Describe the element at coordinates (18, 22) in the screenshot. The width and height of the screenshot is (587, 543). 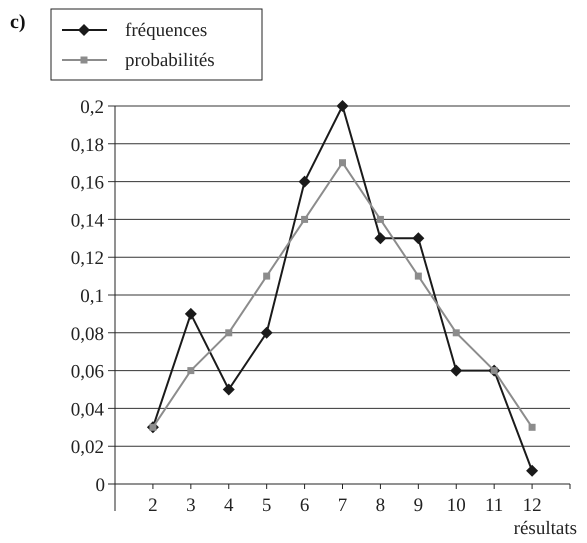
I see `text: c)` at that location.